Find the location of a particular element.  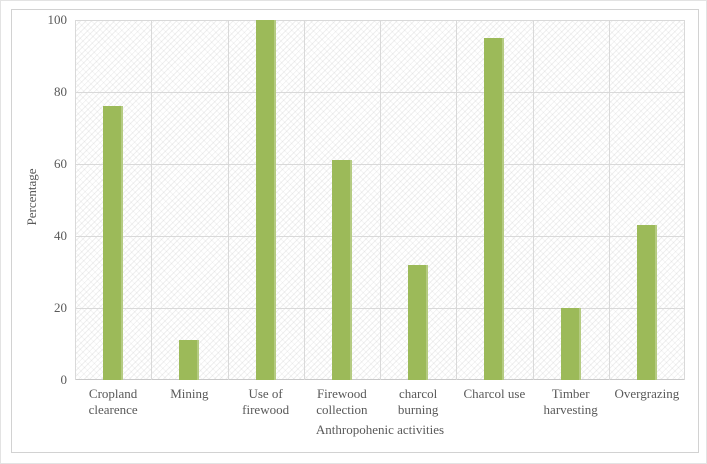

y-axis-title: Percentage is located at coordinates (31, 197).